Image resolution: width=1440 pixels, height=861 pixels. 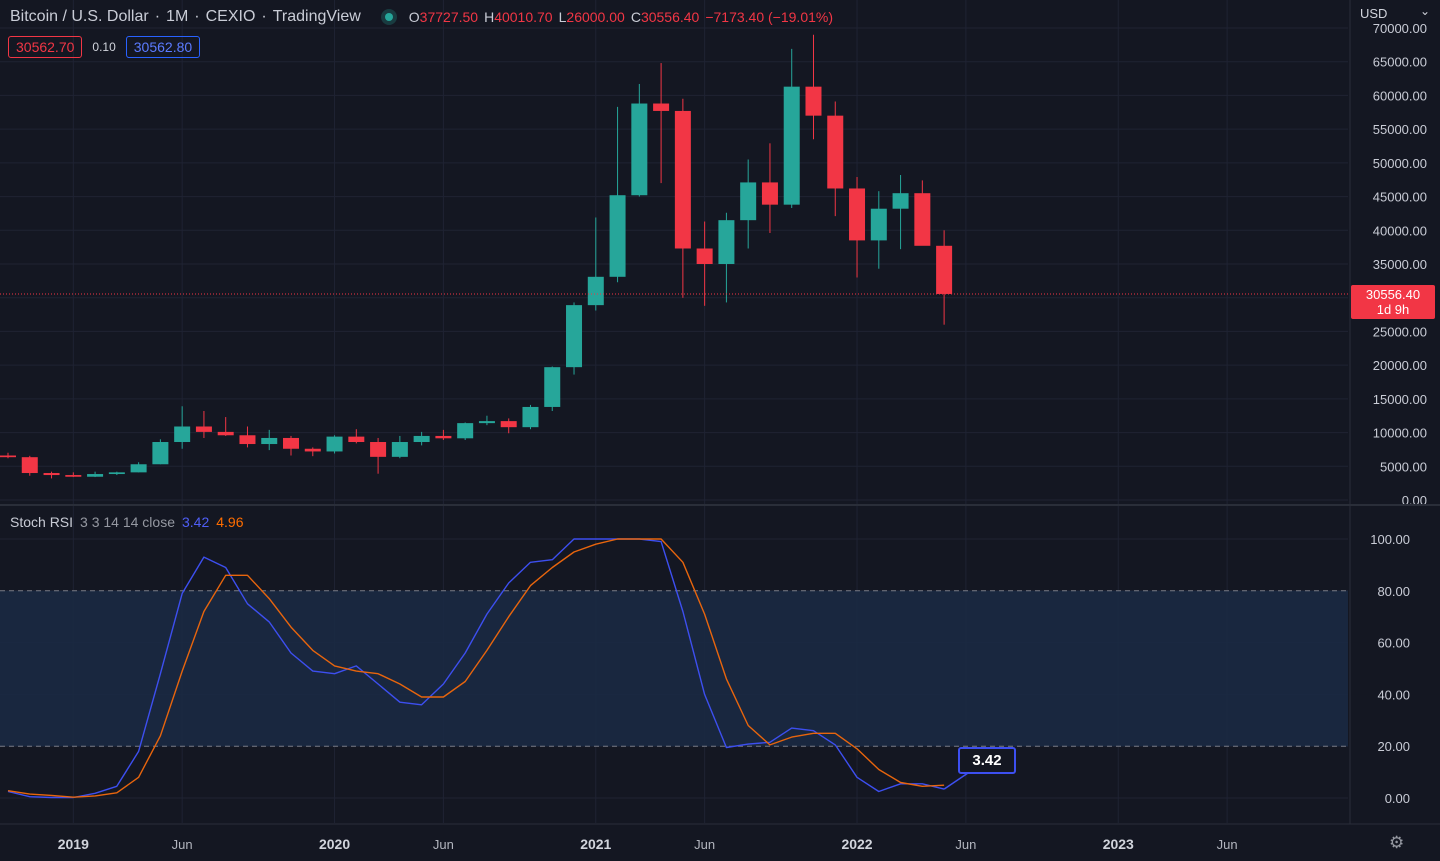 I want to click on indicator-params: 3 3 14 14 close, so click(x=127, y=522).